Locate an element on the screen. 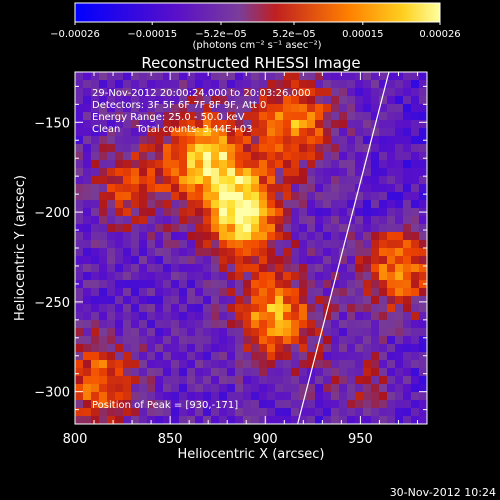 The width and height of the screenshot is (500, 500). colorbar-tick-label: −0.00026 is located at coordinates (75, 34).